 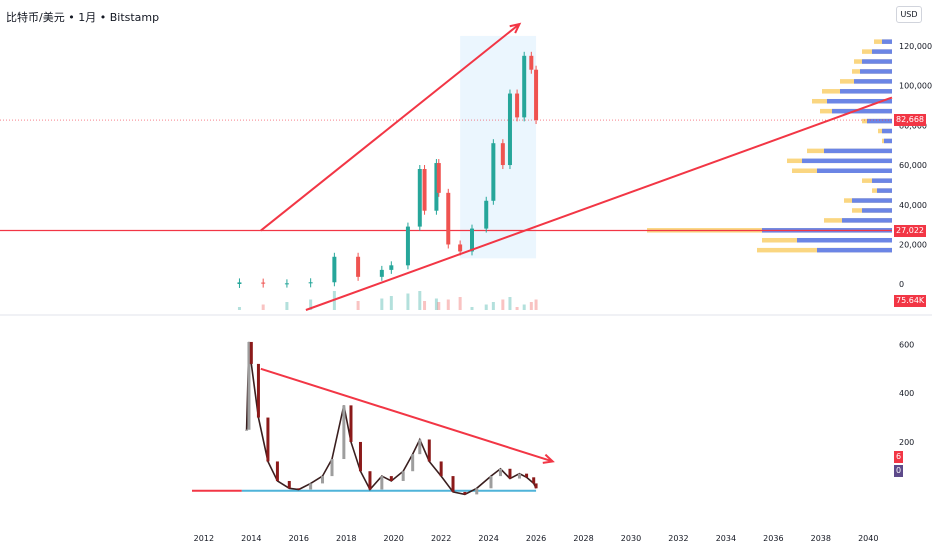 I want to click on y-tick-0: 0, so click(x=901, y=284).